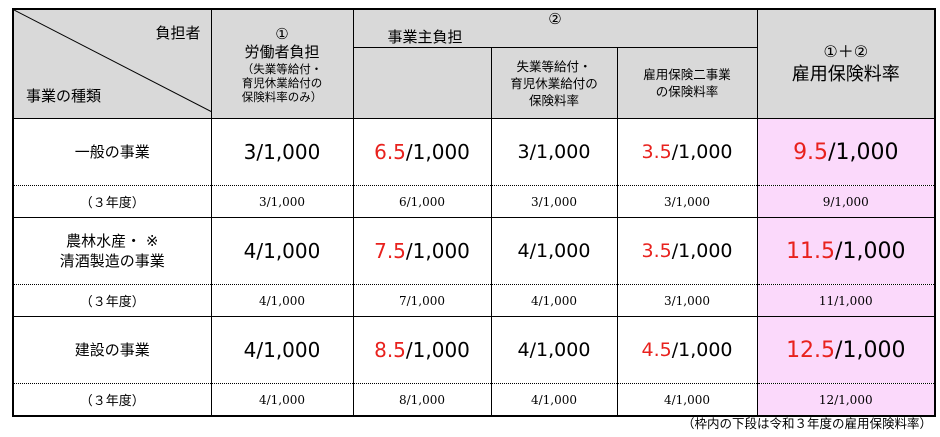 The image size is (940, 437). I want to click on employer-rate-cell: 6.5/1,000, so click(422, 152).